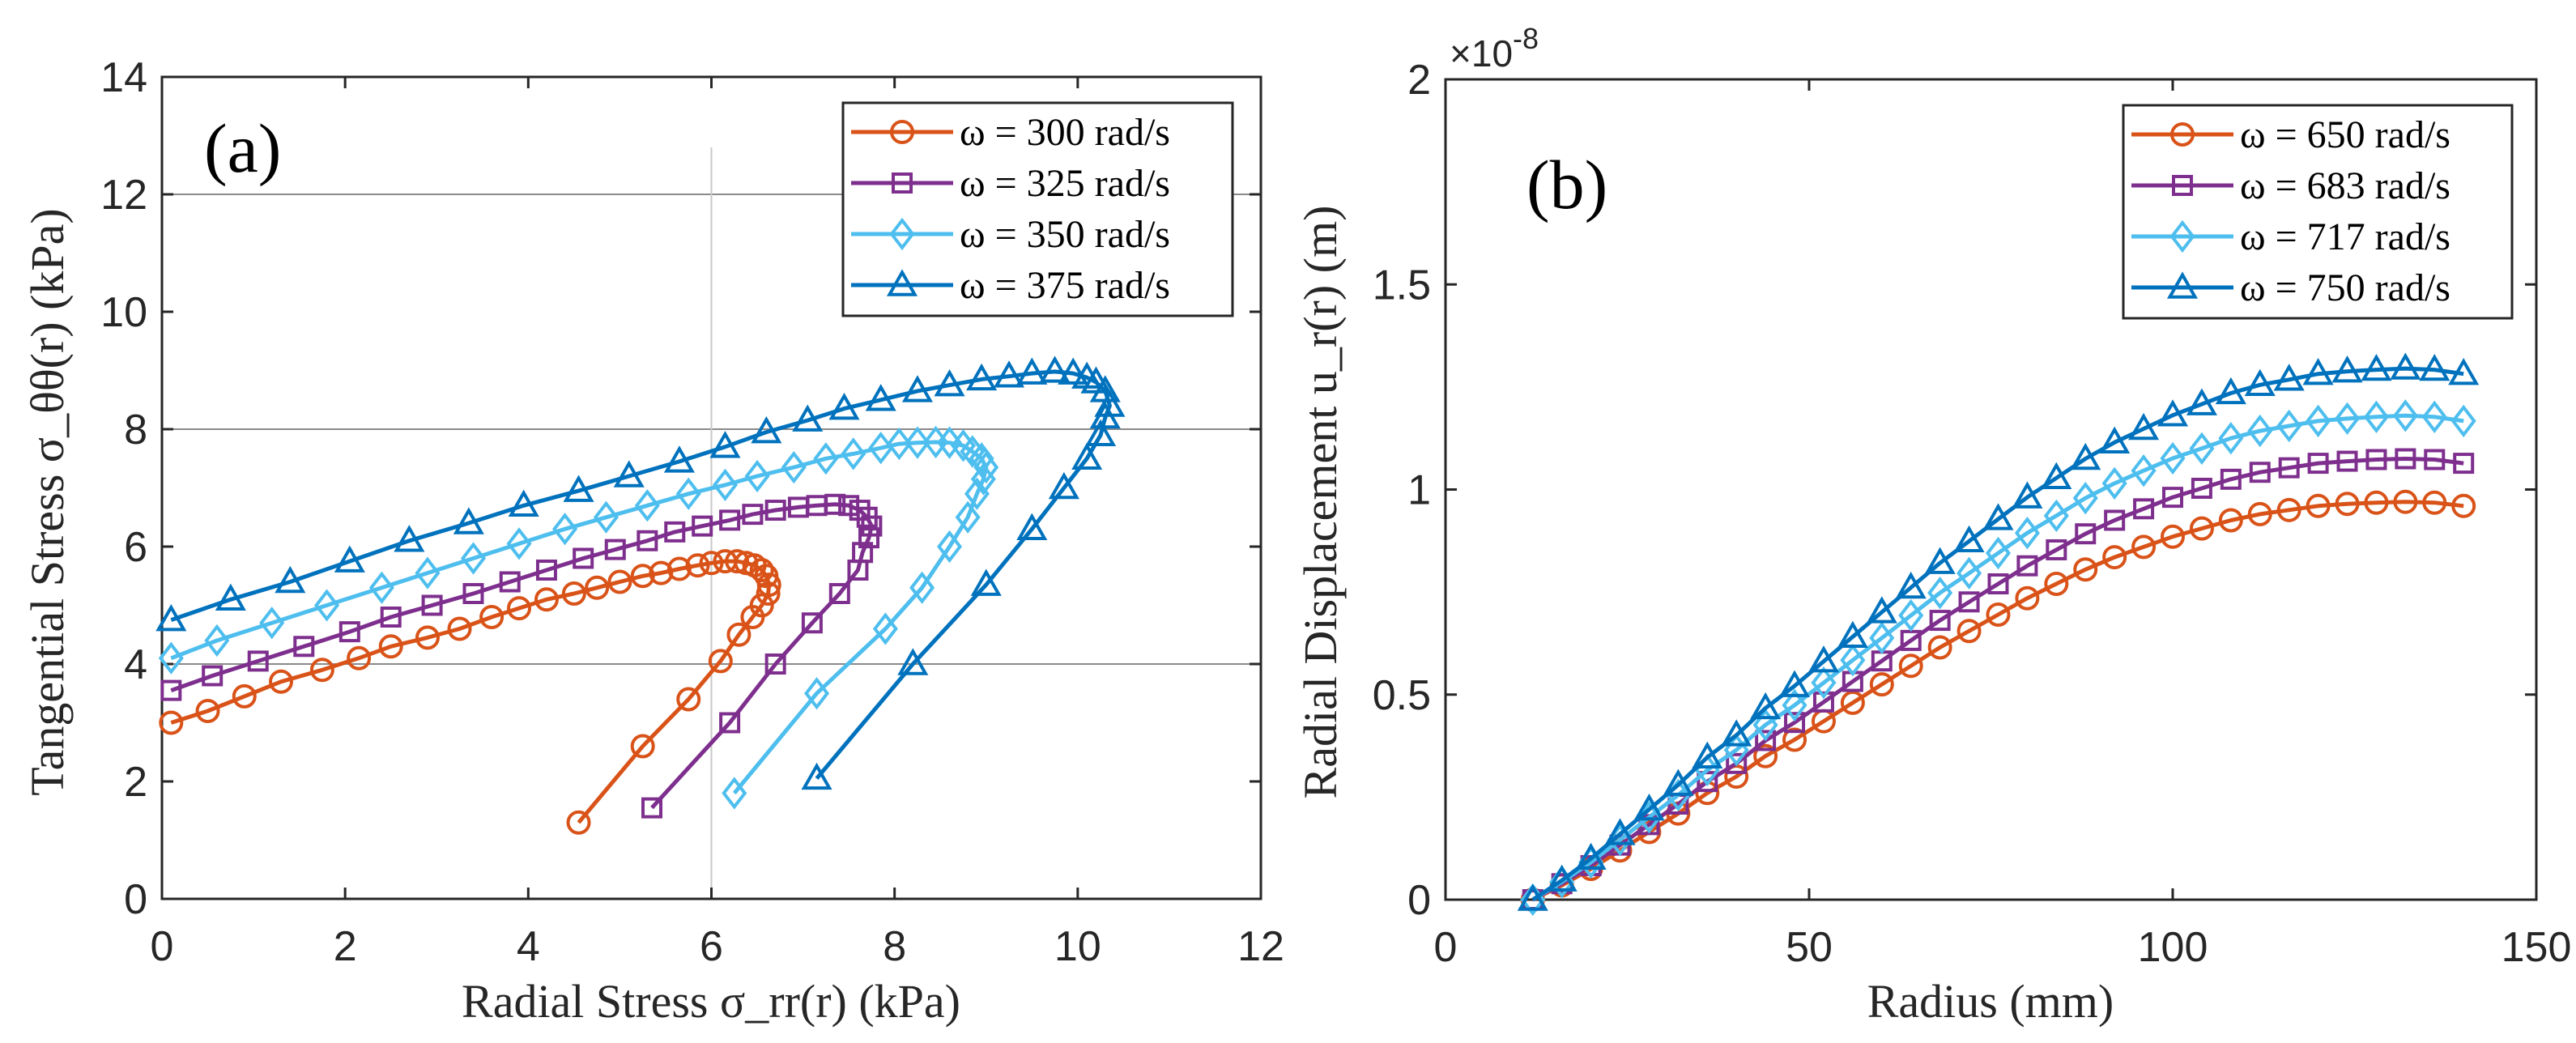  Describe the element at coordinates (1010, 183) in the screenshot. I see `legend-item: ω = 325 rad/s` at that location.